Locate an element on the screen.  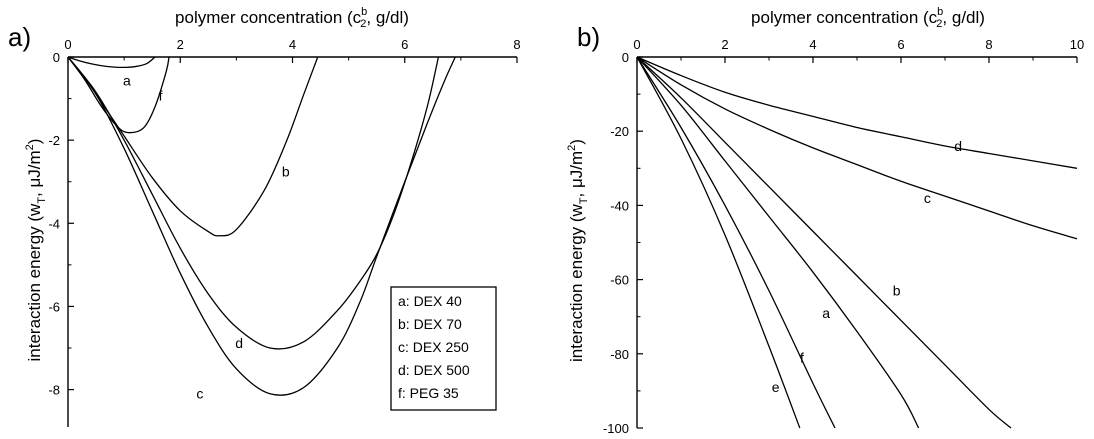
legend-entry: f: PEG 35 is located at coordinates (428, 393).